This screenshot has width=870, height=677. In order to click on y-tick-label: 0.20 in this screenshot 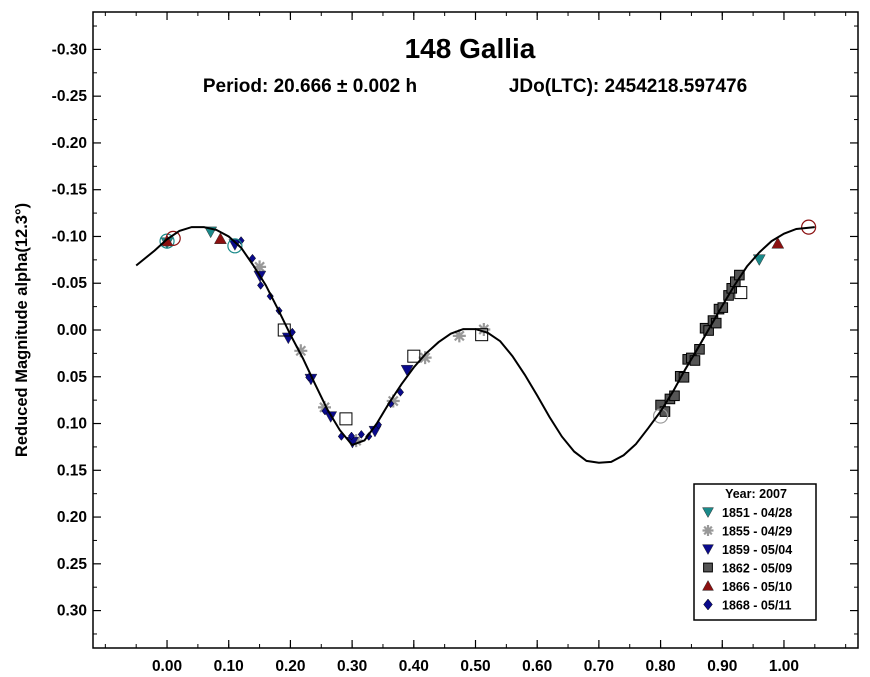, I will do `click(72, 517)`.